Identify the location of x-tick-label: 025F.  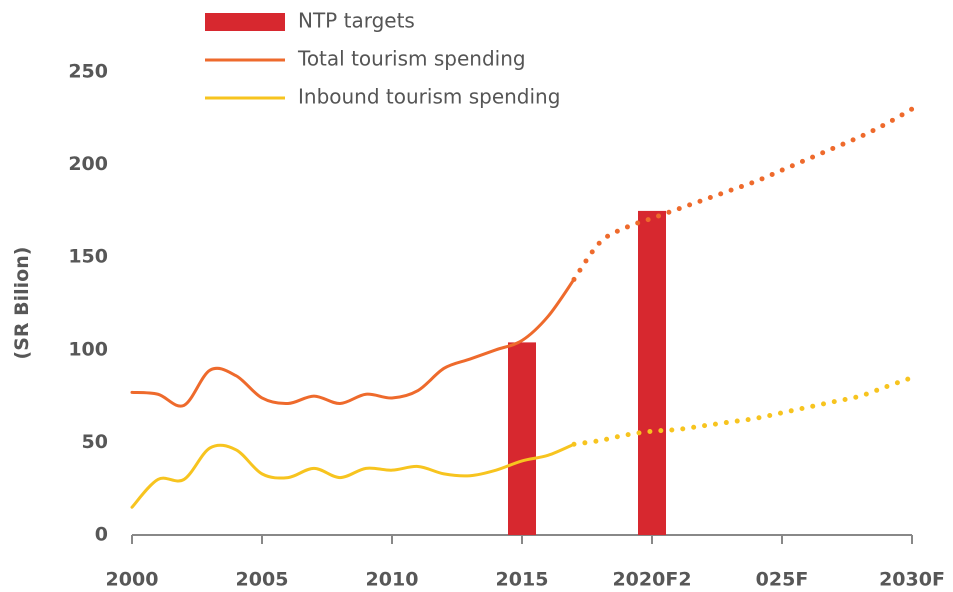
(782, 580).